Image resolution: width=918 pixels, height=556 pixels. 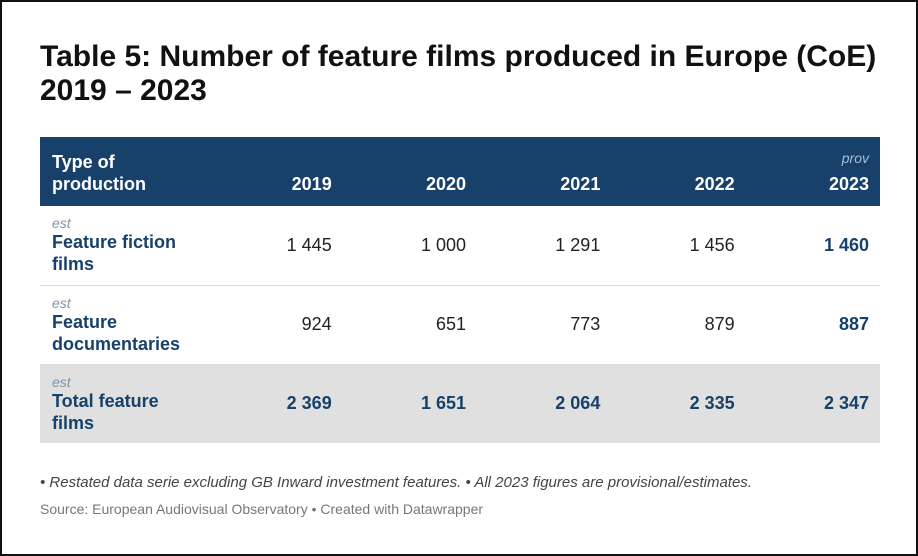 I want to click on table-cell: 1 651, so click(x=443, y=403).